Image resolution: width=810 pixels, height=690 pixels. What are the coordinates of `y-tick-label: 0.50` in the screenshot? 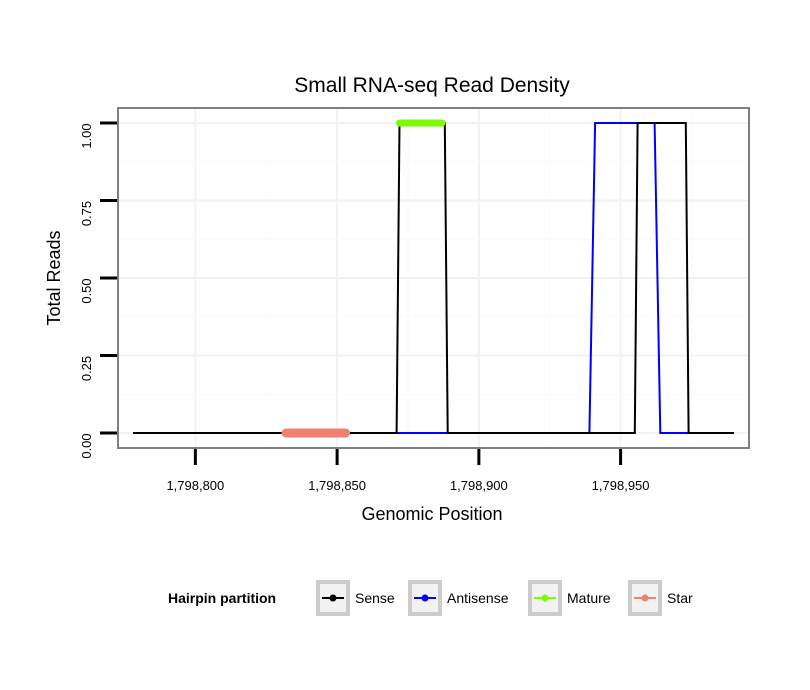 It's located at (86, 290).